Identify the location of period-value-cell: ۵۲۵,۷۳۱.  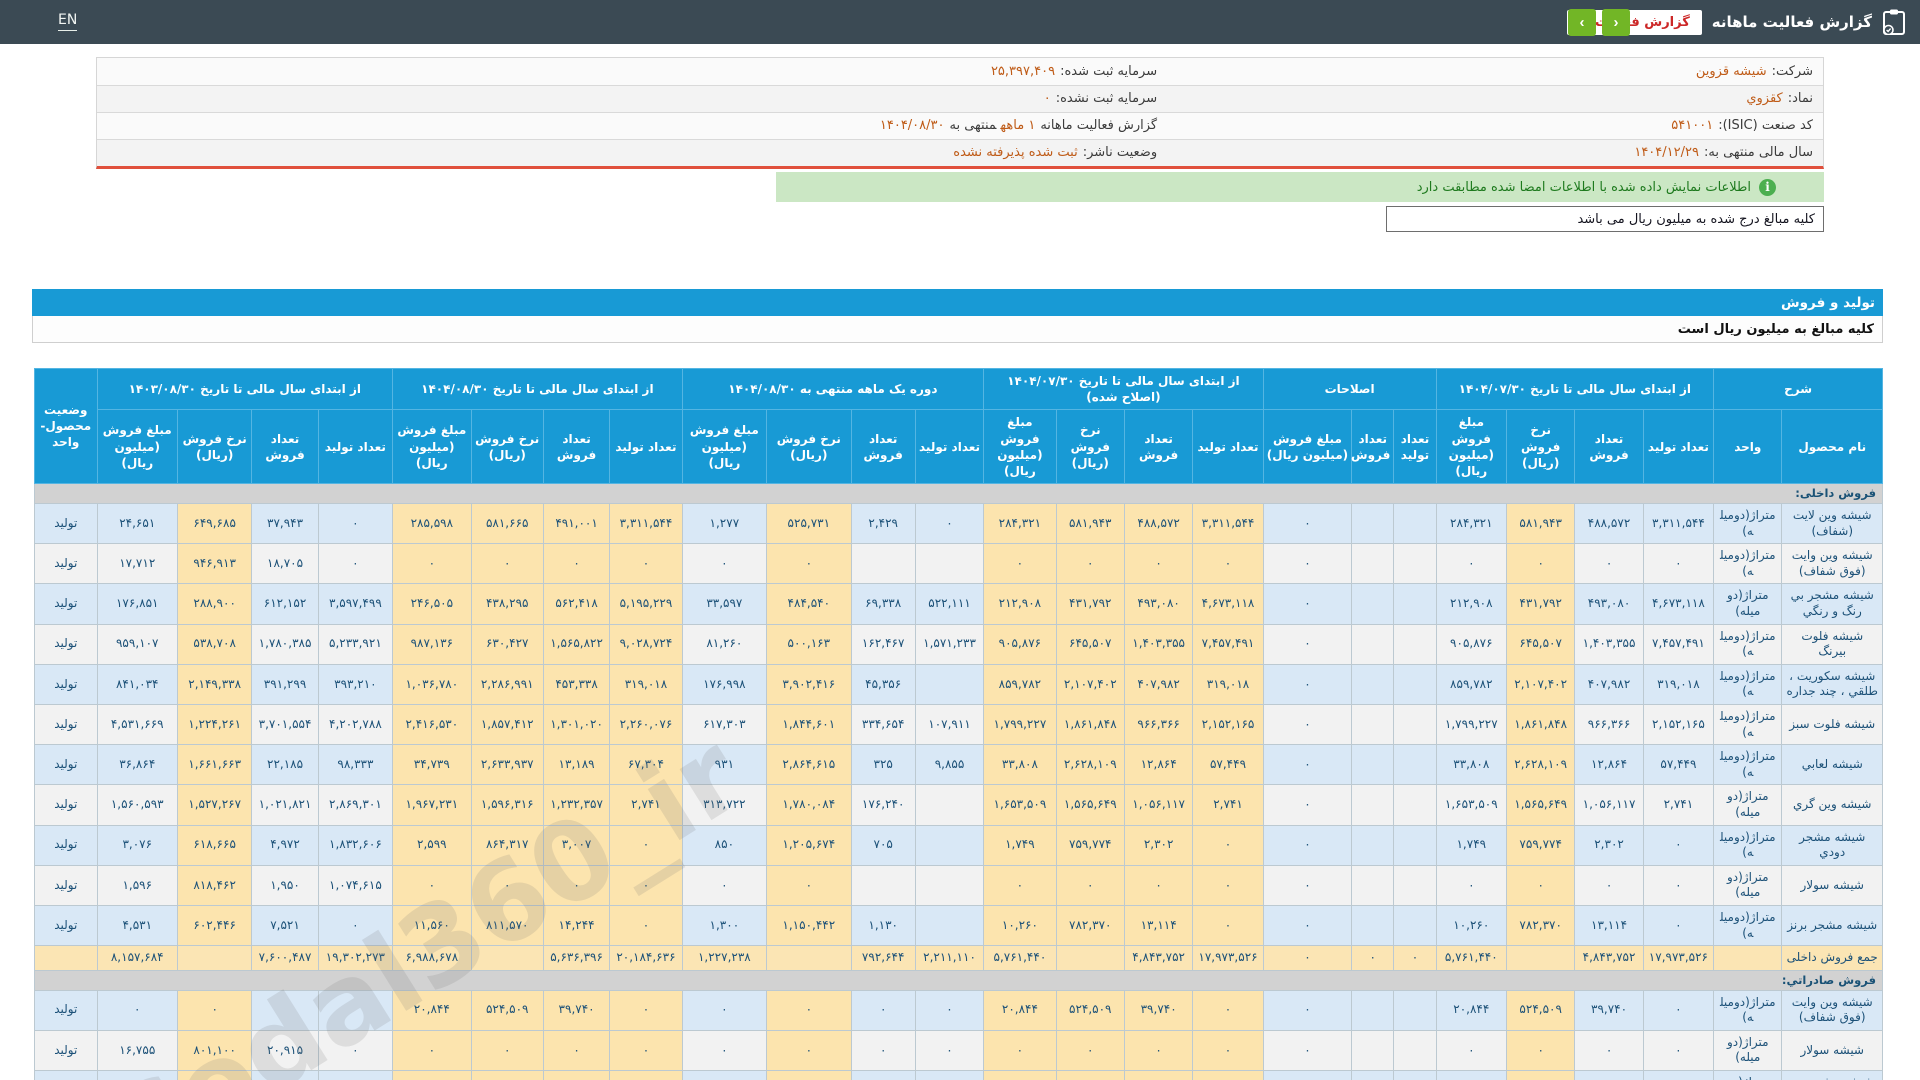
(809, 524).